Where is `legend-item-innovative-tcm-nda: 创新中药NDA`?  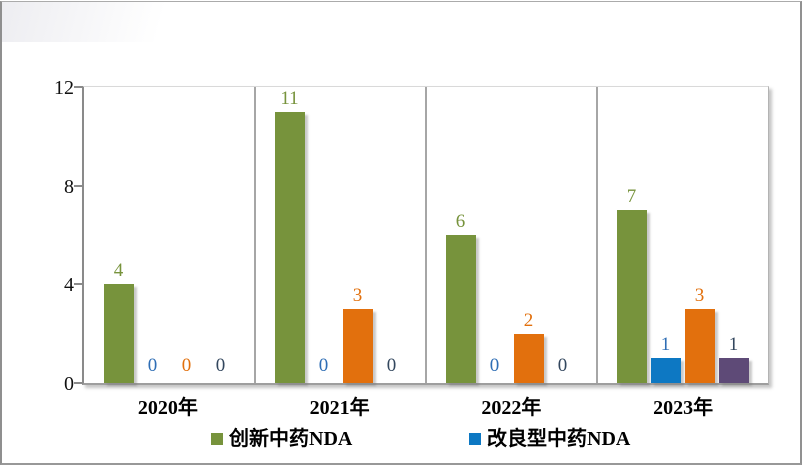
legend-item-innovative-tcm-nda: 创新中药NDA is located at coordinates (281, 439).